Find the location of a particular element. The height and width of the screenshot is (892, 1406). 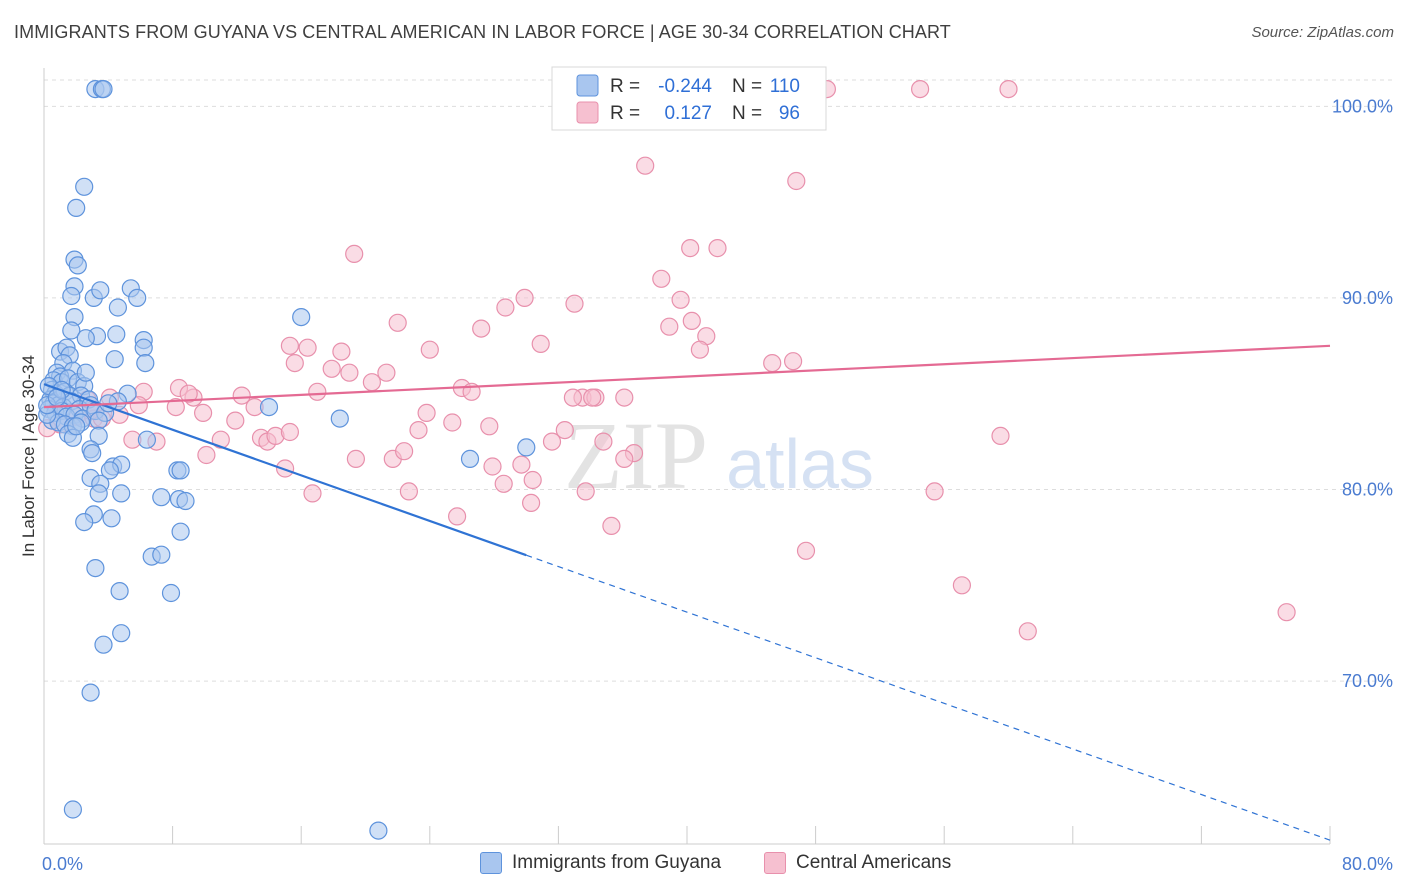

y-axis-label: In Labor Force | Age 30-34 is located at coordinates (28, 456).